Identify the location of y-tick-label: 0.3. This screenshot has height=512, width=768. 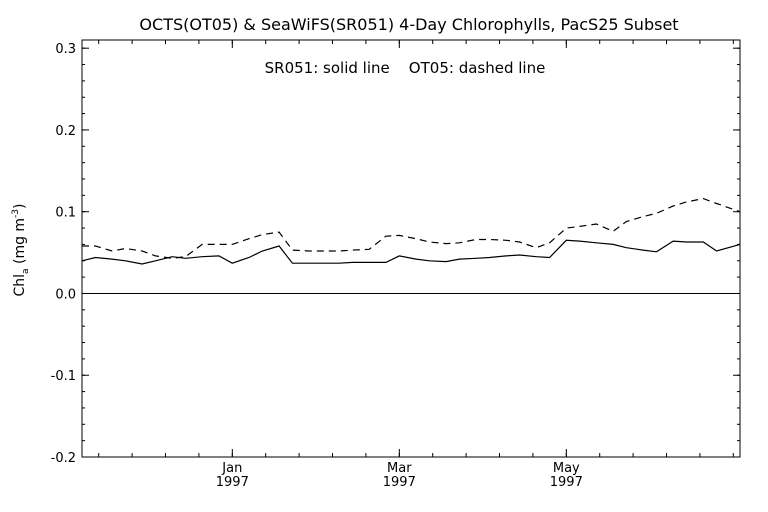
(65, 49).